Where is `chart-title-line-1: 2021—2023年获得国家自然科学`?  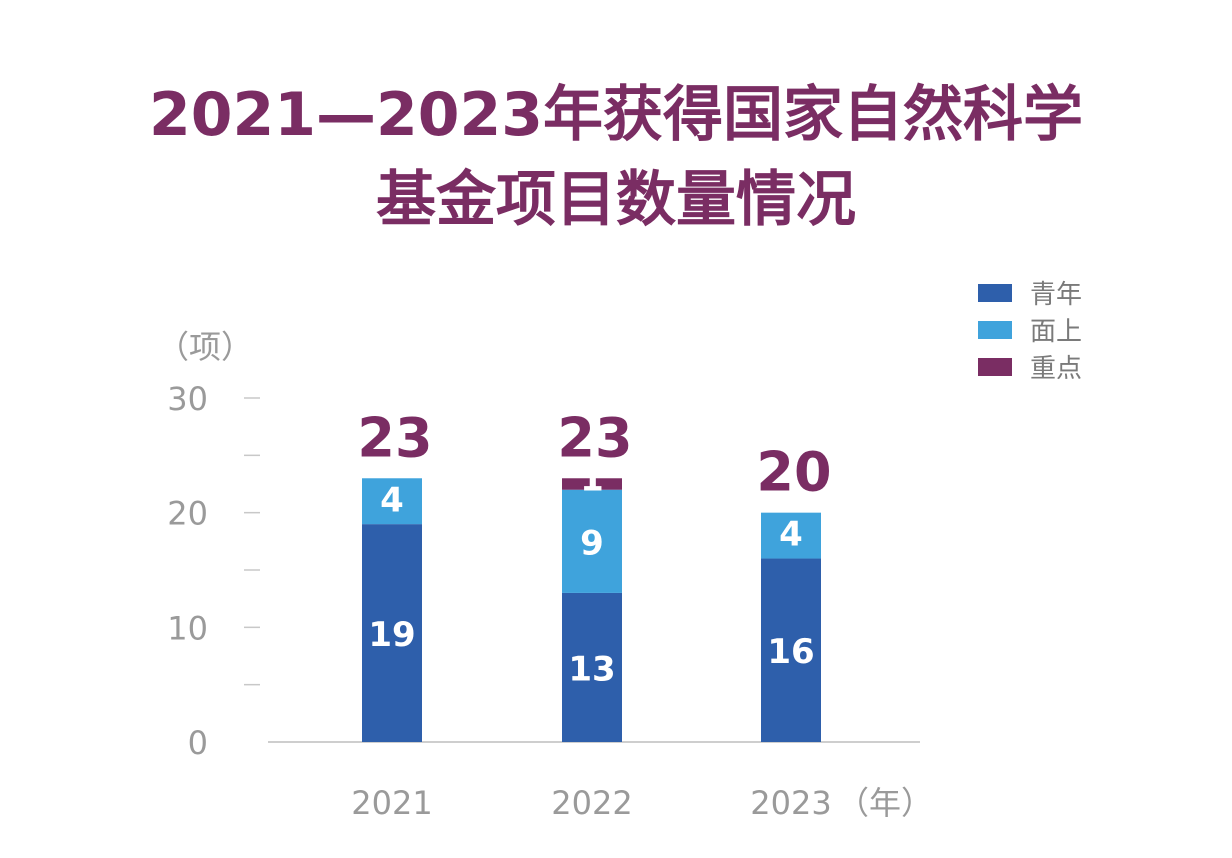
chart-title-line-1: 2021—2023年获得国家自然科学 is located at coordinates (616, 115).